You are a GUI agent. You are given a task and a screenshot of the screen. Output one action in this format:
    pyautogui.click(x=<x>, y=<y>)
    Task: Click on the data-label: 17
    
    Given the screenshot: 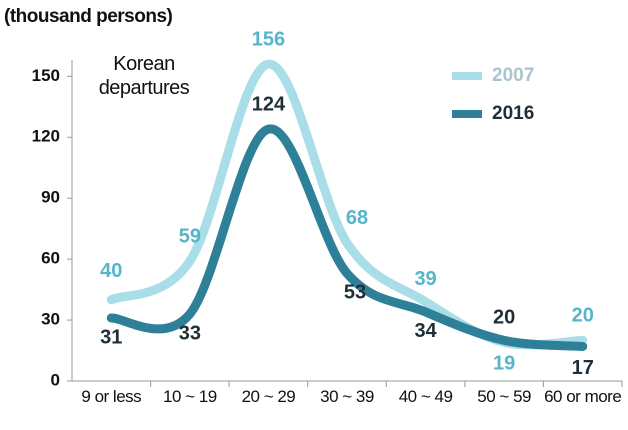 What is the action you would take?
    pyautogui.click(x=583, y=368)
    